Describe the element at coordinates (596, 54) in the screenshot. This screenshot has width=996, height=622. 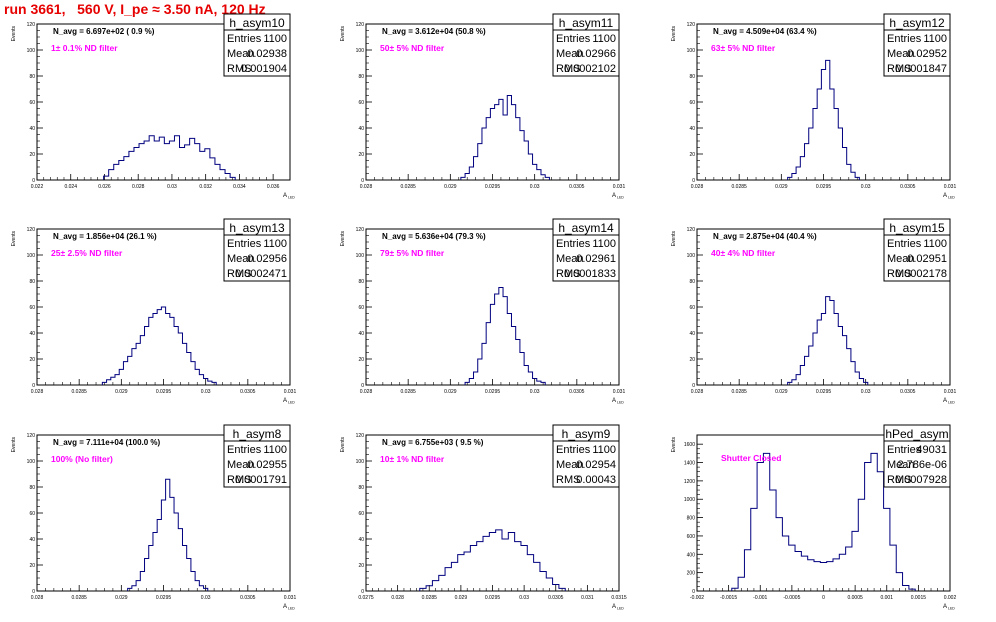
I see `stats-mean-value: 0.02966` at that location.